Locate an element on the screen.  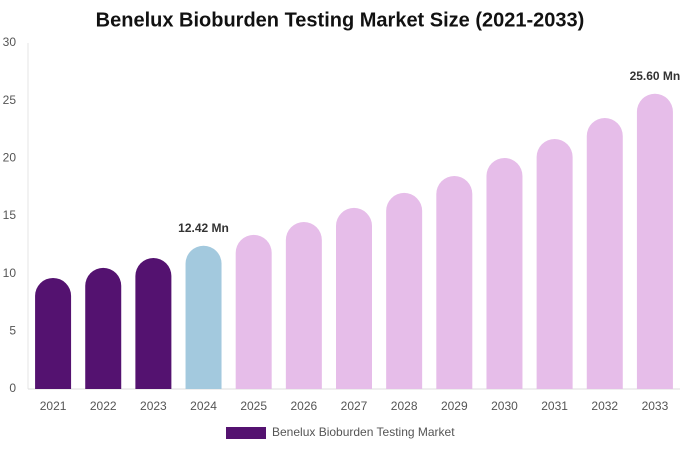
y-tick-label: 10 is located at coordinates (10, 273).